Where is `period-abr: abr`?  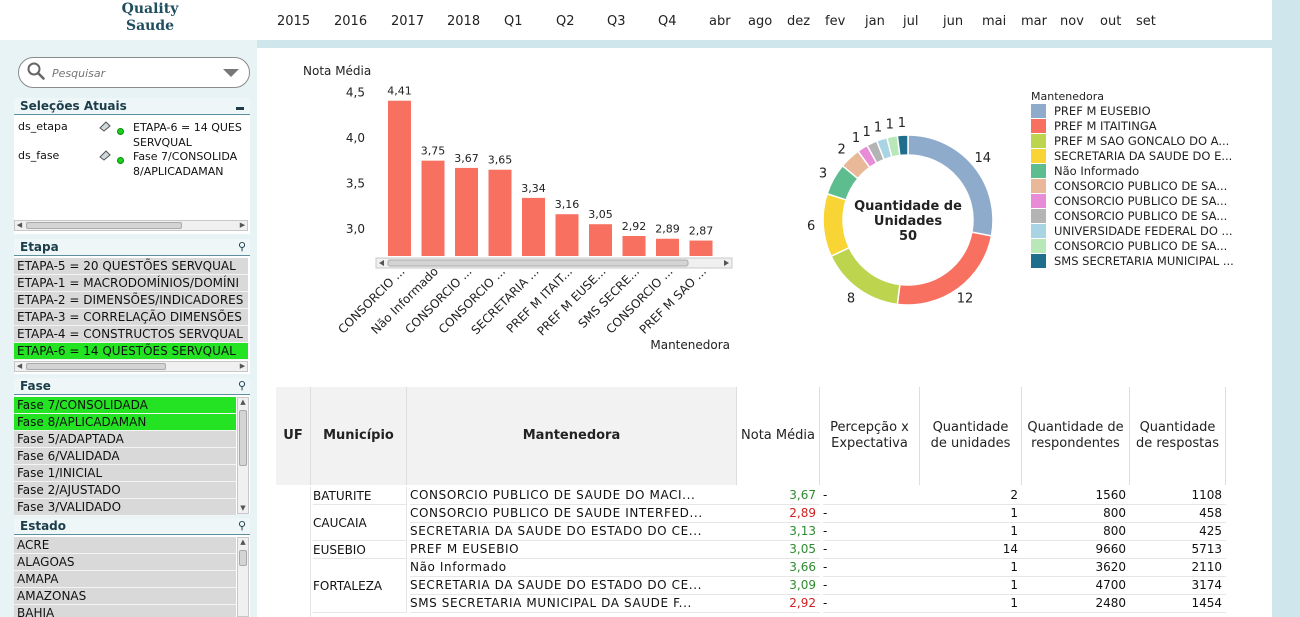 period-abr: abr is located at coordinates (720, 21).